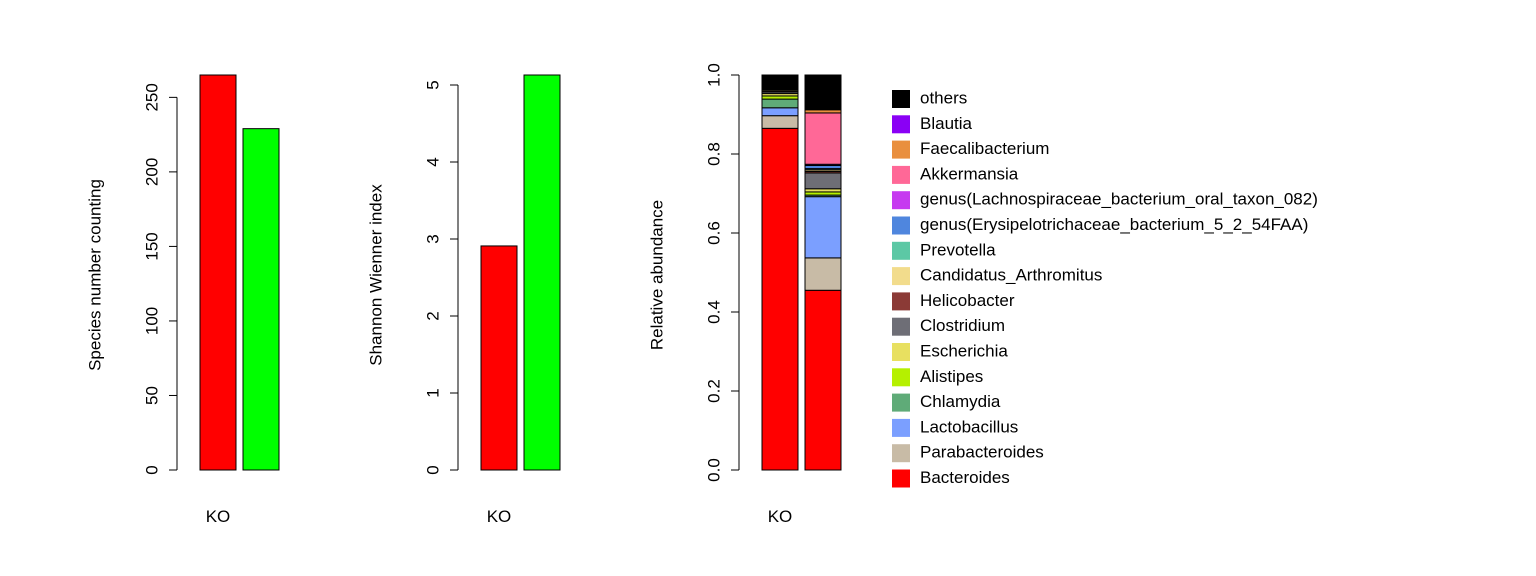 The height and width of the screenshot is (576, 1536). Describe the element at coordinates (943, 97) in the screenshot. I see `legend-label: others` at that location.